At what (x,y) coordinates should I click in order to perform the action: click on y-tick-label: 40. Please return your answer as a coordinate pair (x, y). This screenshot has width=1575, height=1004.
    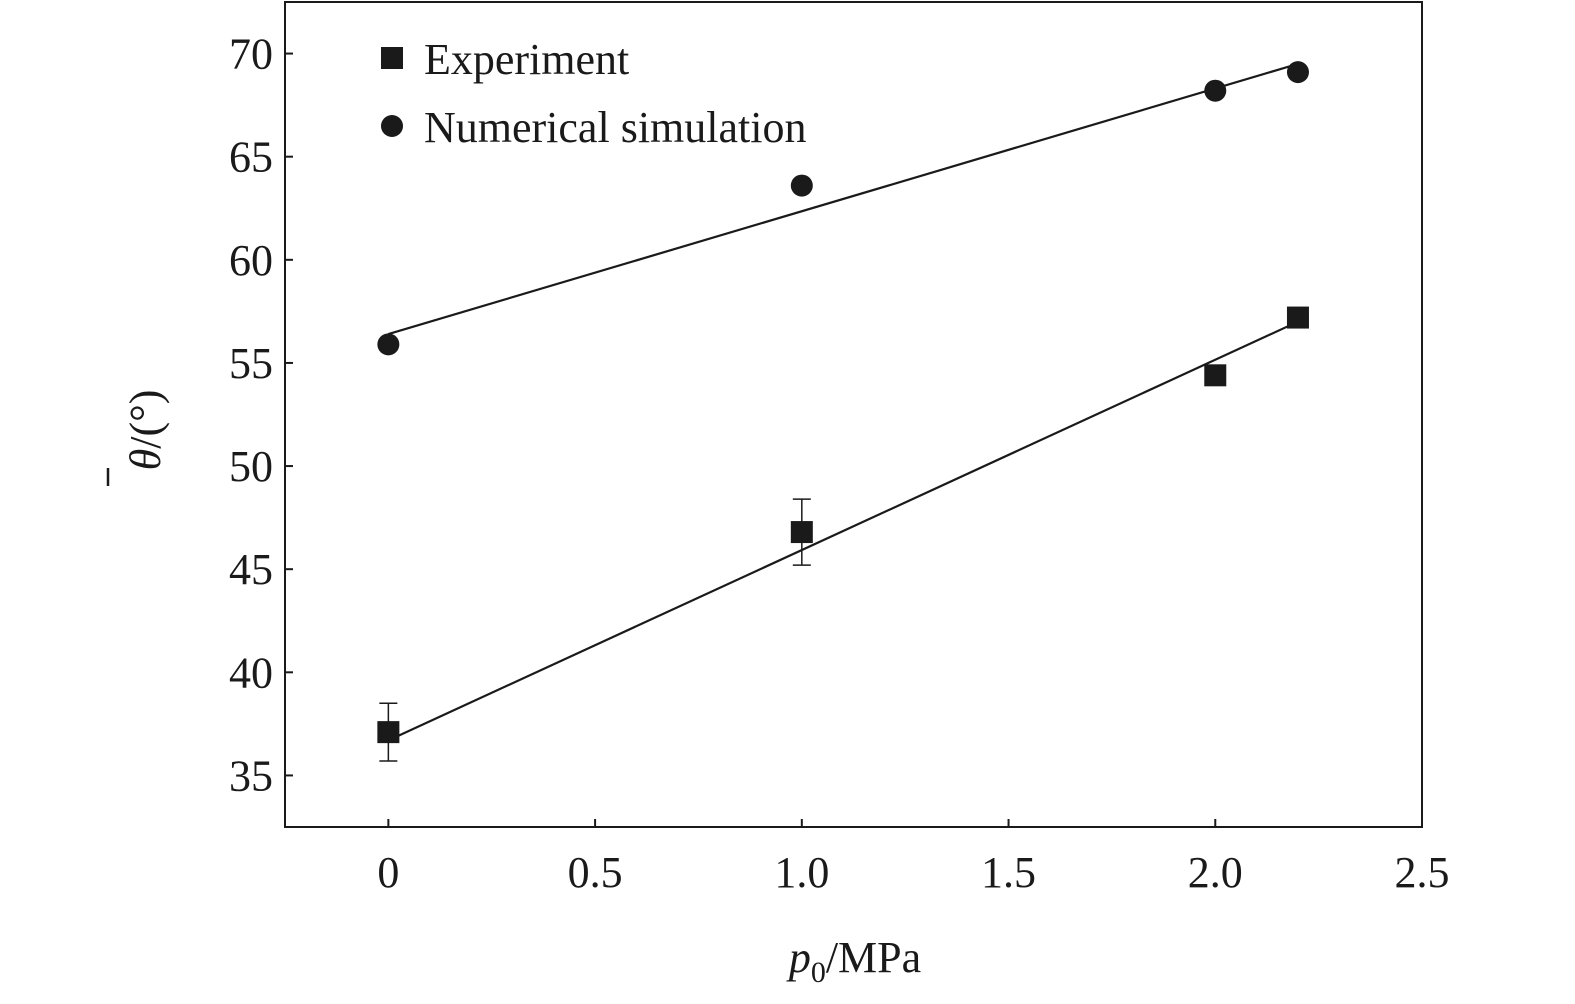
    Looking at the image, I should click on (251, 672).